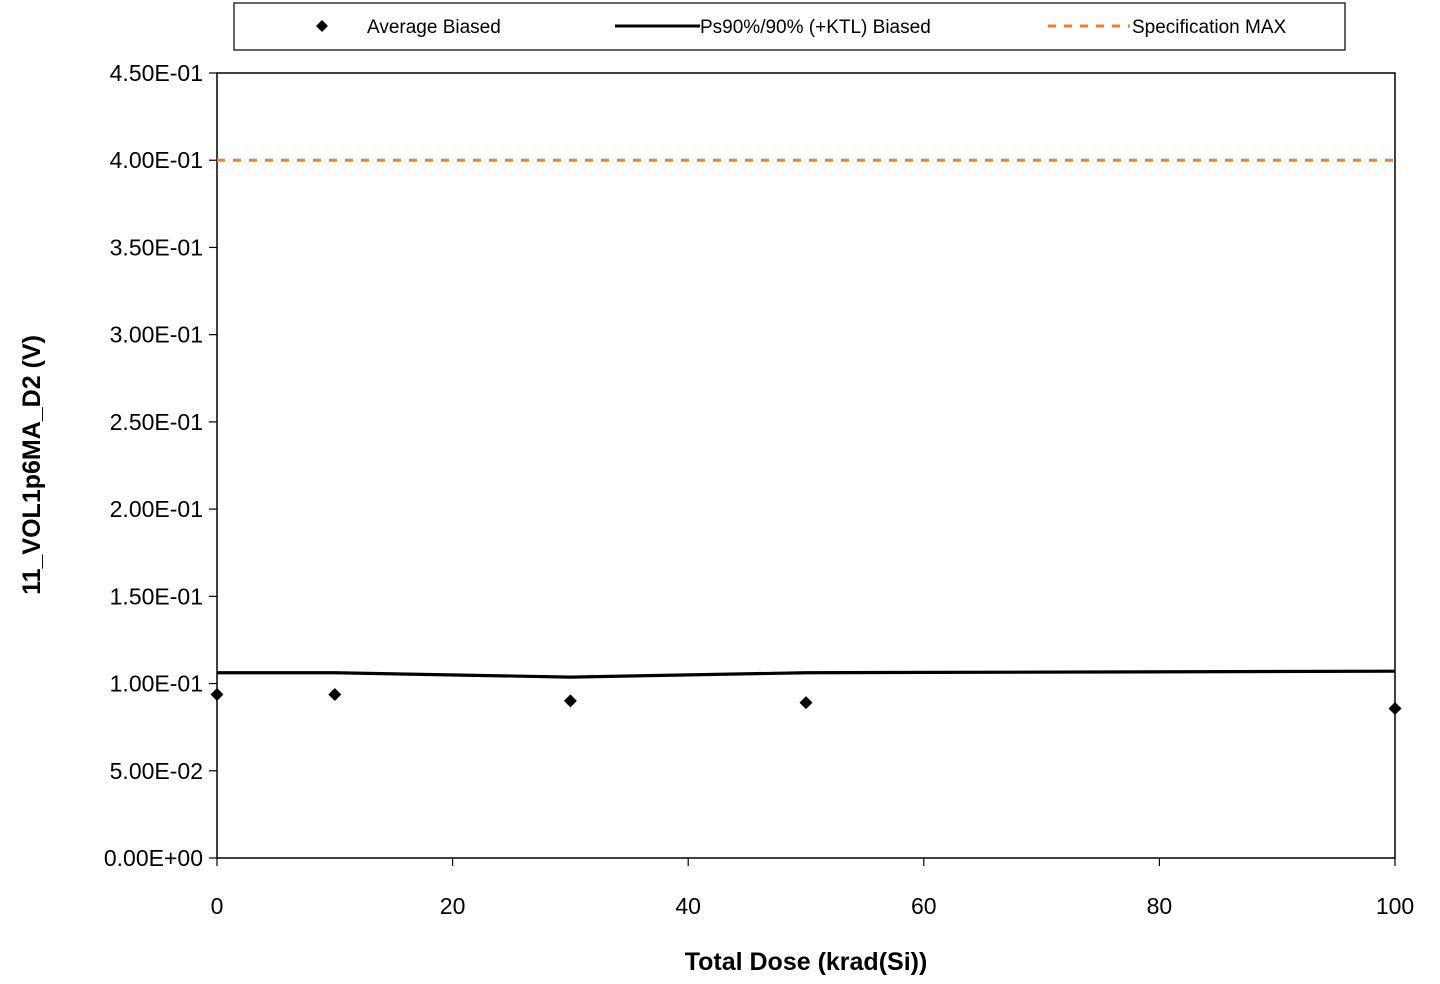 The image size is (1440, 984). What do you see at coordinates (32, 465) in the screenshot?
I see `y-axis-title: 11_VOL1p6MA_D2 (V)` at bounding box center [32, 465].